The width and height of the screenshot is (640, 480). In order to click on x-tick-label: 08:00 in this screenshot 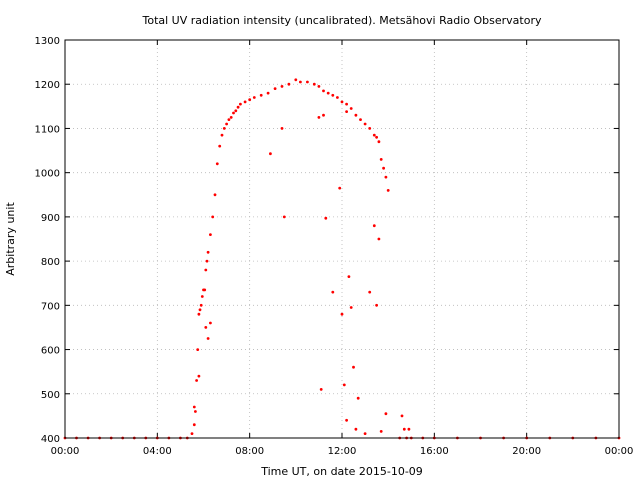, I will do `click(249, 451)`.